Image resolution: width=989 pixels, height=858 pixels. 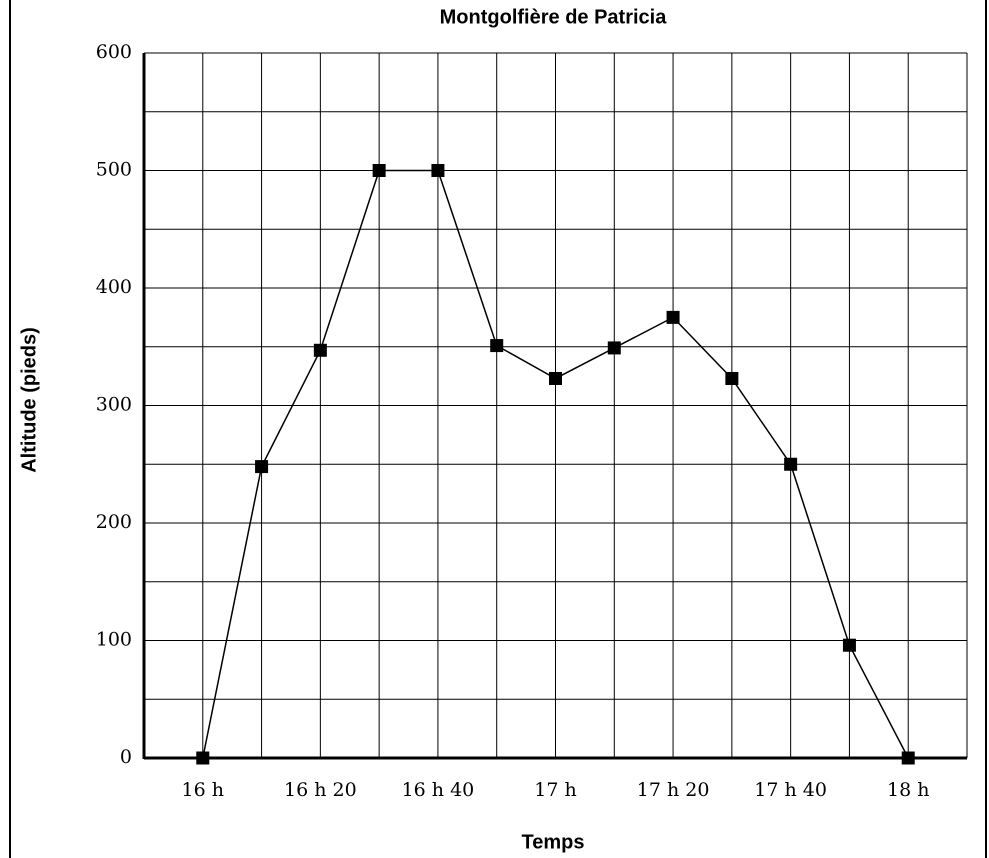 I want to click on x-tick-label: 17 h 40, so click(x=790, y=790).